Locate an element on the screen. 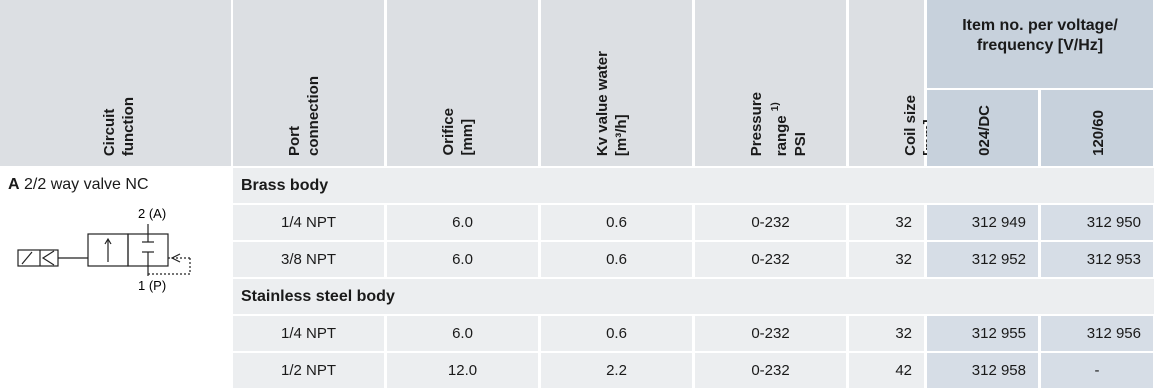  voltage-line: 120/60 is located at coordinates (1098, 133).